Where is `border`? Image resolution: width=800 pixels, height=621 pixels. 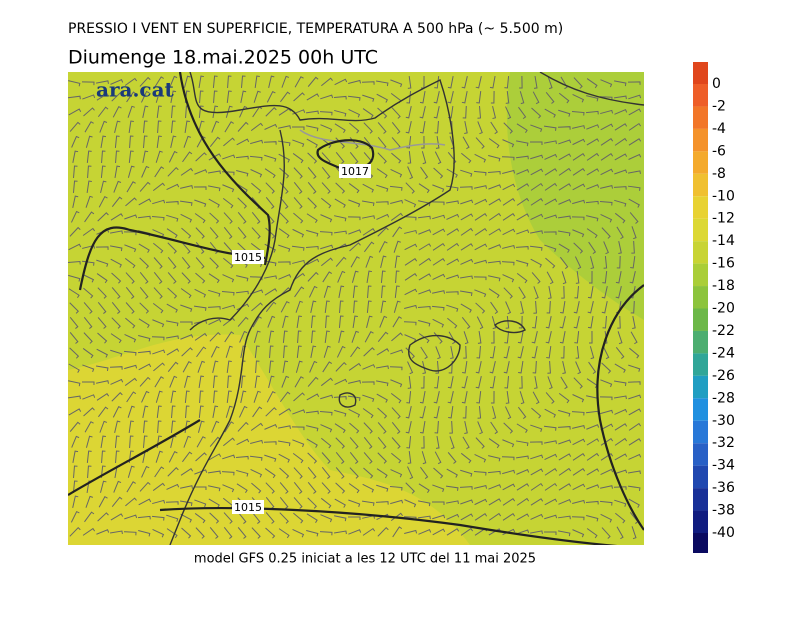 border is located at coordinates (372, 140).